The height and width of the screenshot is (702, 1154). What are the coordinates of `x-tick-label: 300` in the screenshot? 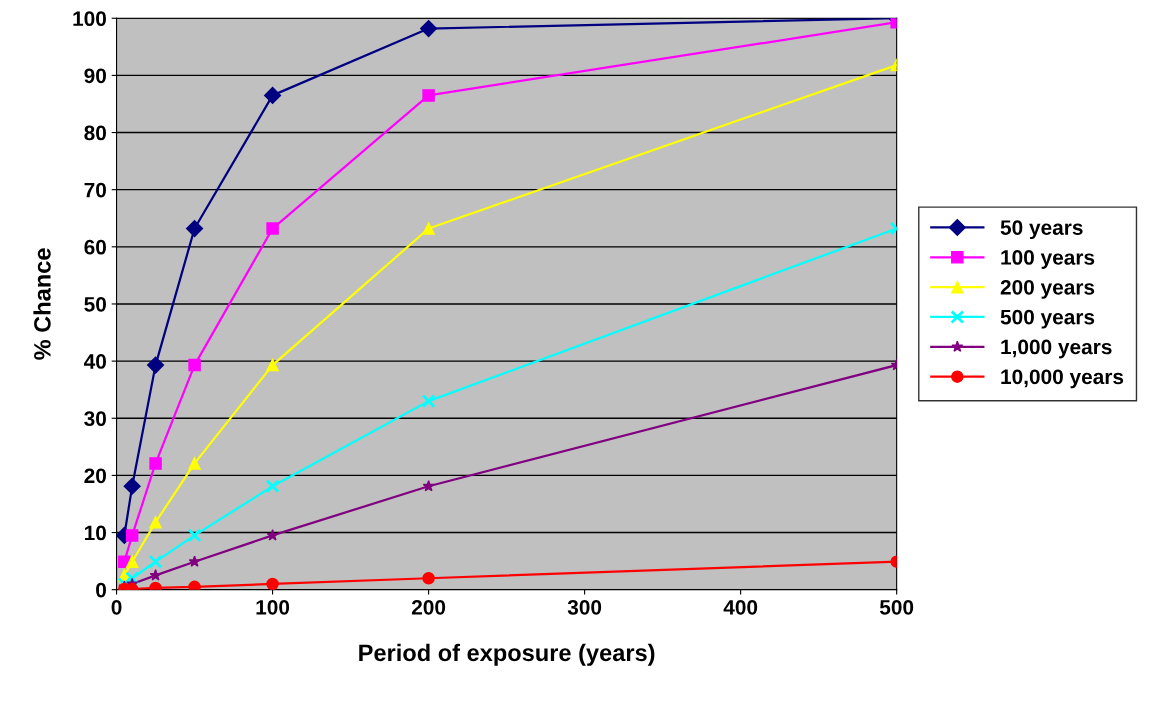 It's located at (584, 607).